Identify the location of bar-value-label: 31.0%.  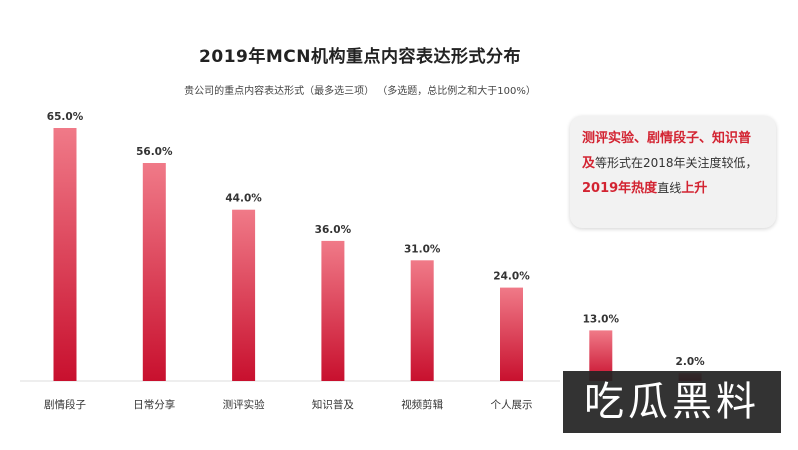
(422, 249).